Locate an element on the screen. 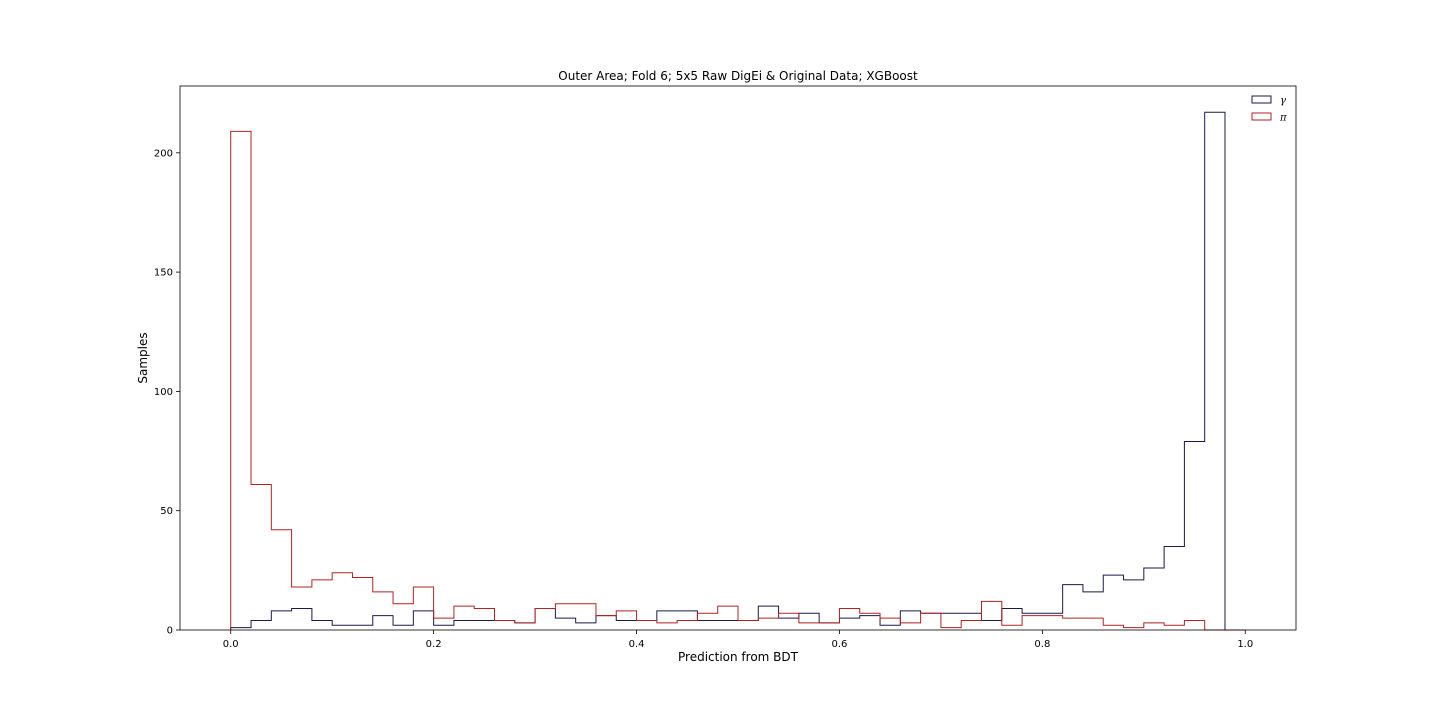  x-tick-label: 0.2 is located at coordinates (434, 644).